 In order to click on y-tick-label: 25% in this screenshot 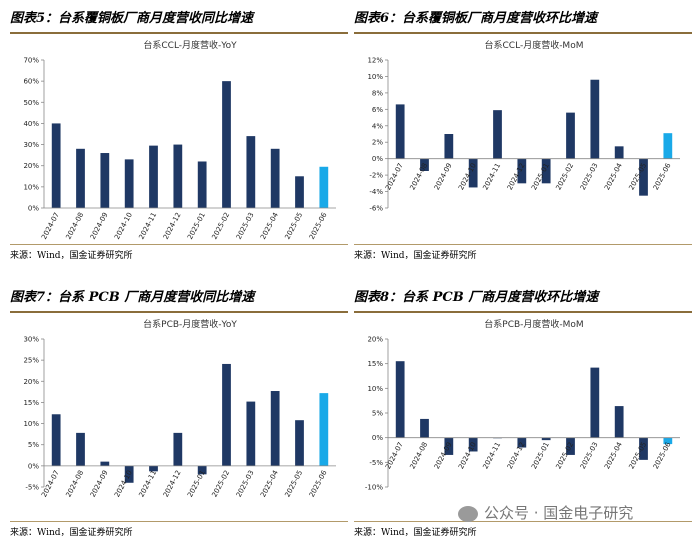, I will do `click(31, 361)`.